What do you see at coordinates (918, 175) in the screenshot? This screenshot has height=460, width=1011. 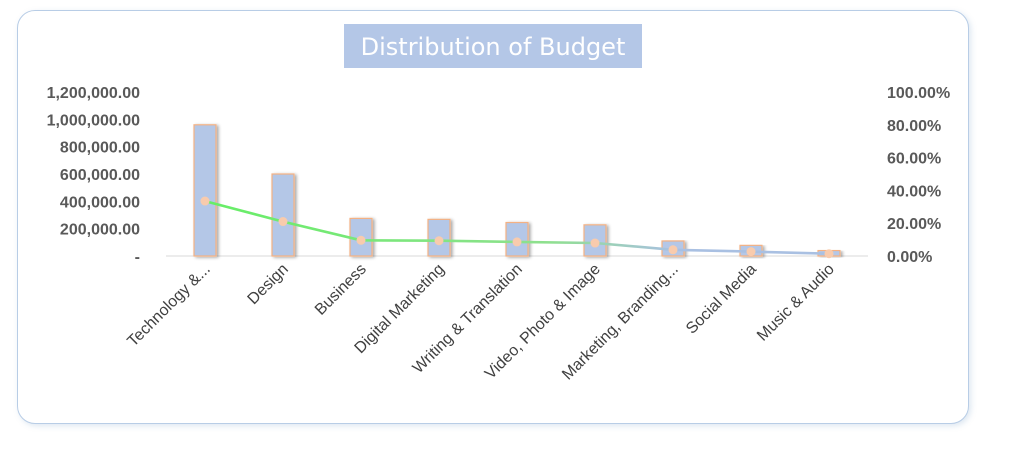 I see `y-axis-right: 0.00% 20.00% 40.00% 60.00% 80.00% 100.00%` at bounding box center [918, 175].